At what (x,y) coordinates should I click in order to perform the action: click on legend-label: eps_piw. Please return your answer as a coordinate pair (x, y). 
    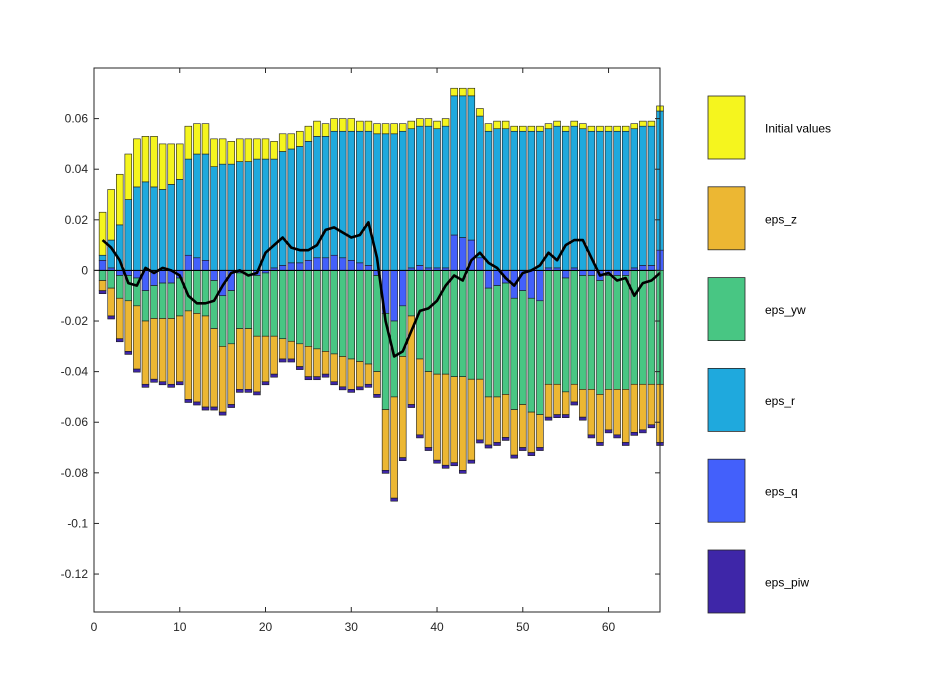
    Looking at the image, I should click on (787, 583).